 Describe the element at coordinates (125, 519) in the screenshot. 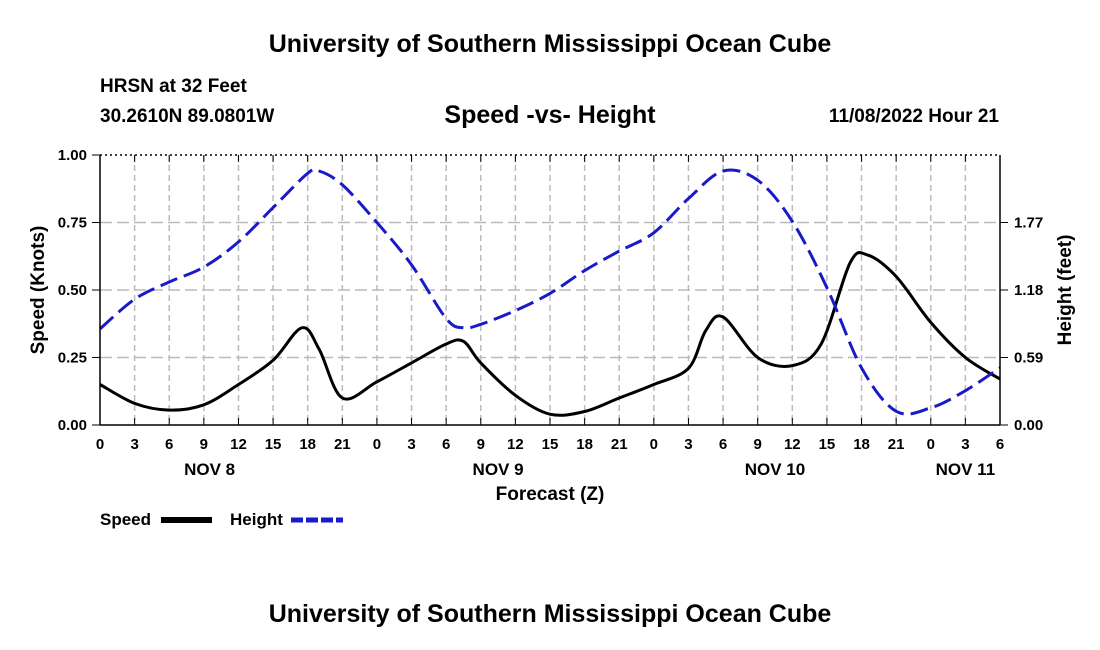

I see `legend-speed-label: Speed` at that location.